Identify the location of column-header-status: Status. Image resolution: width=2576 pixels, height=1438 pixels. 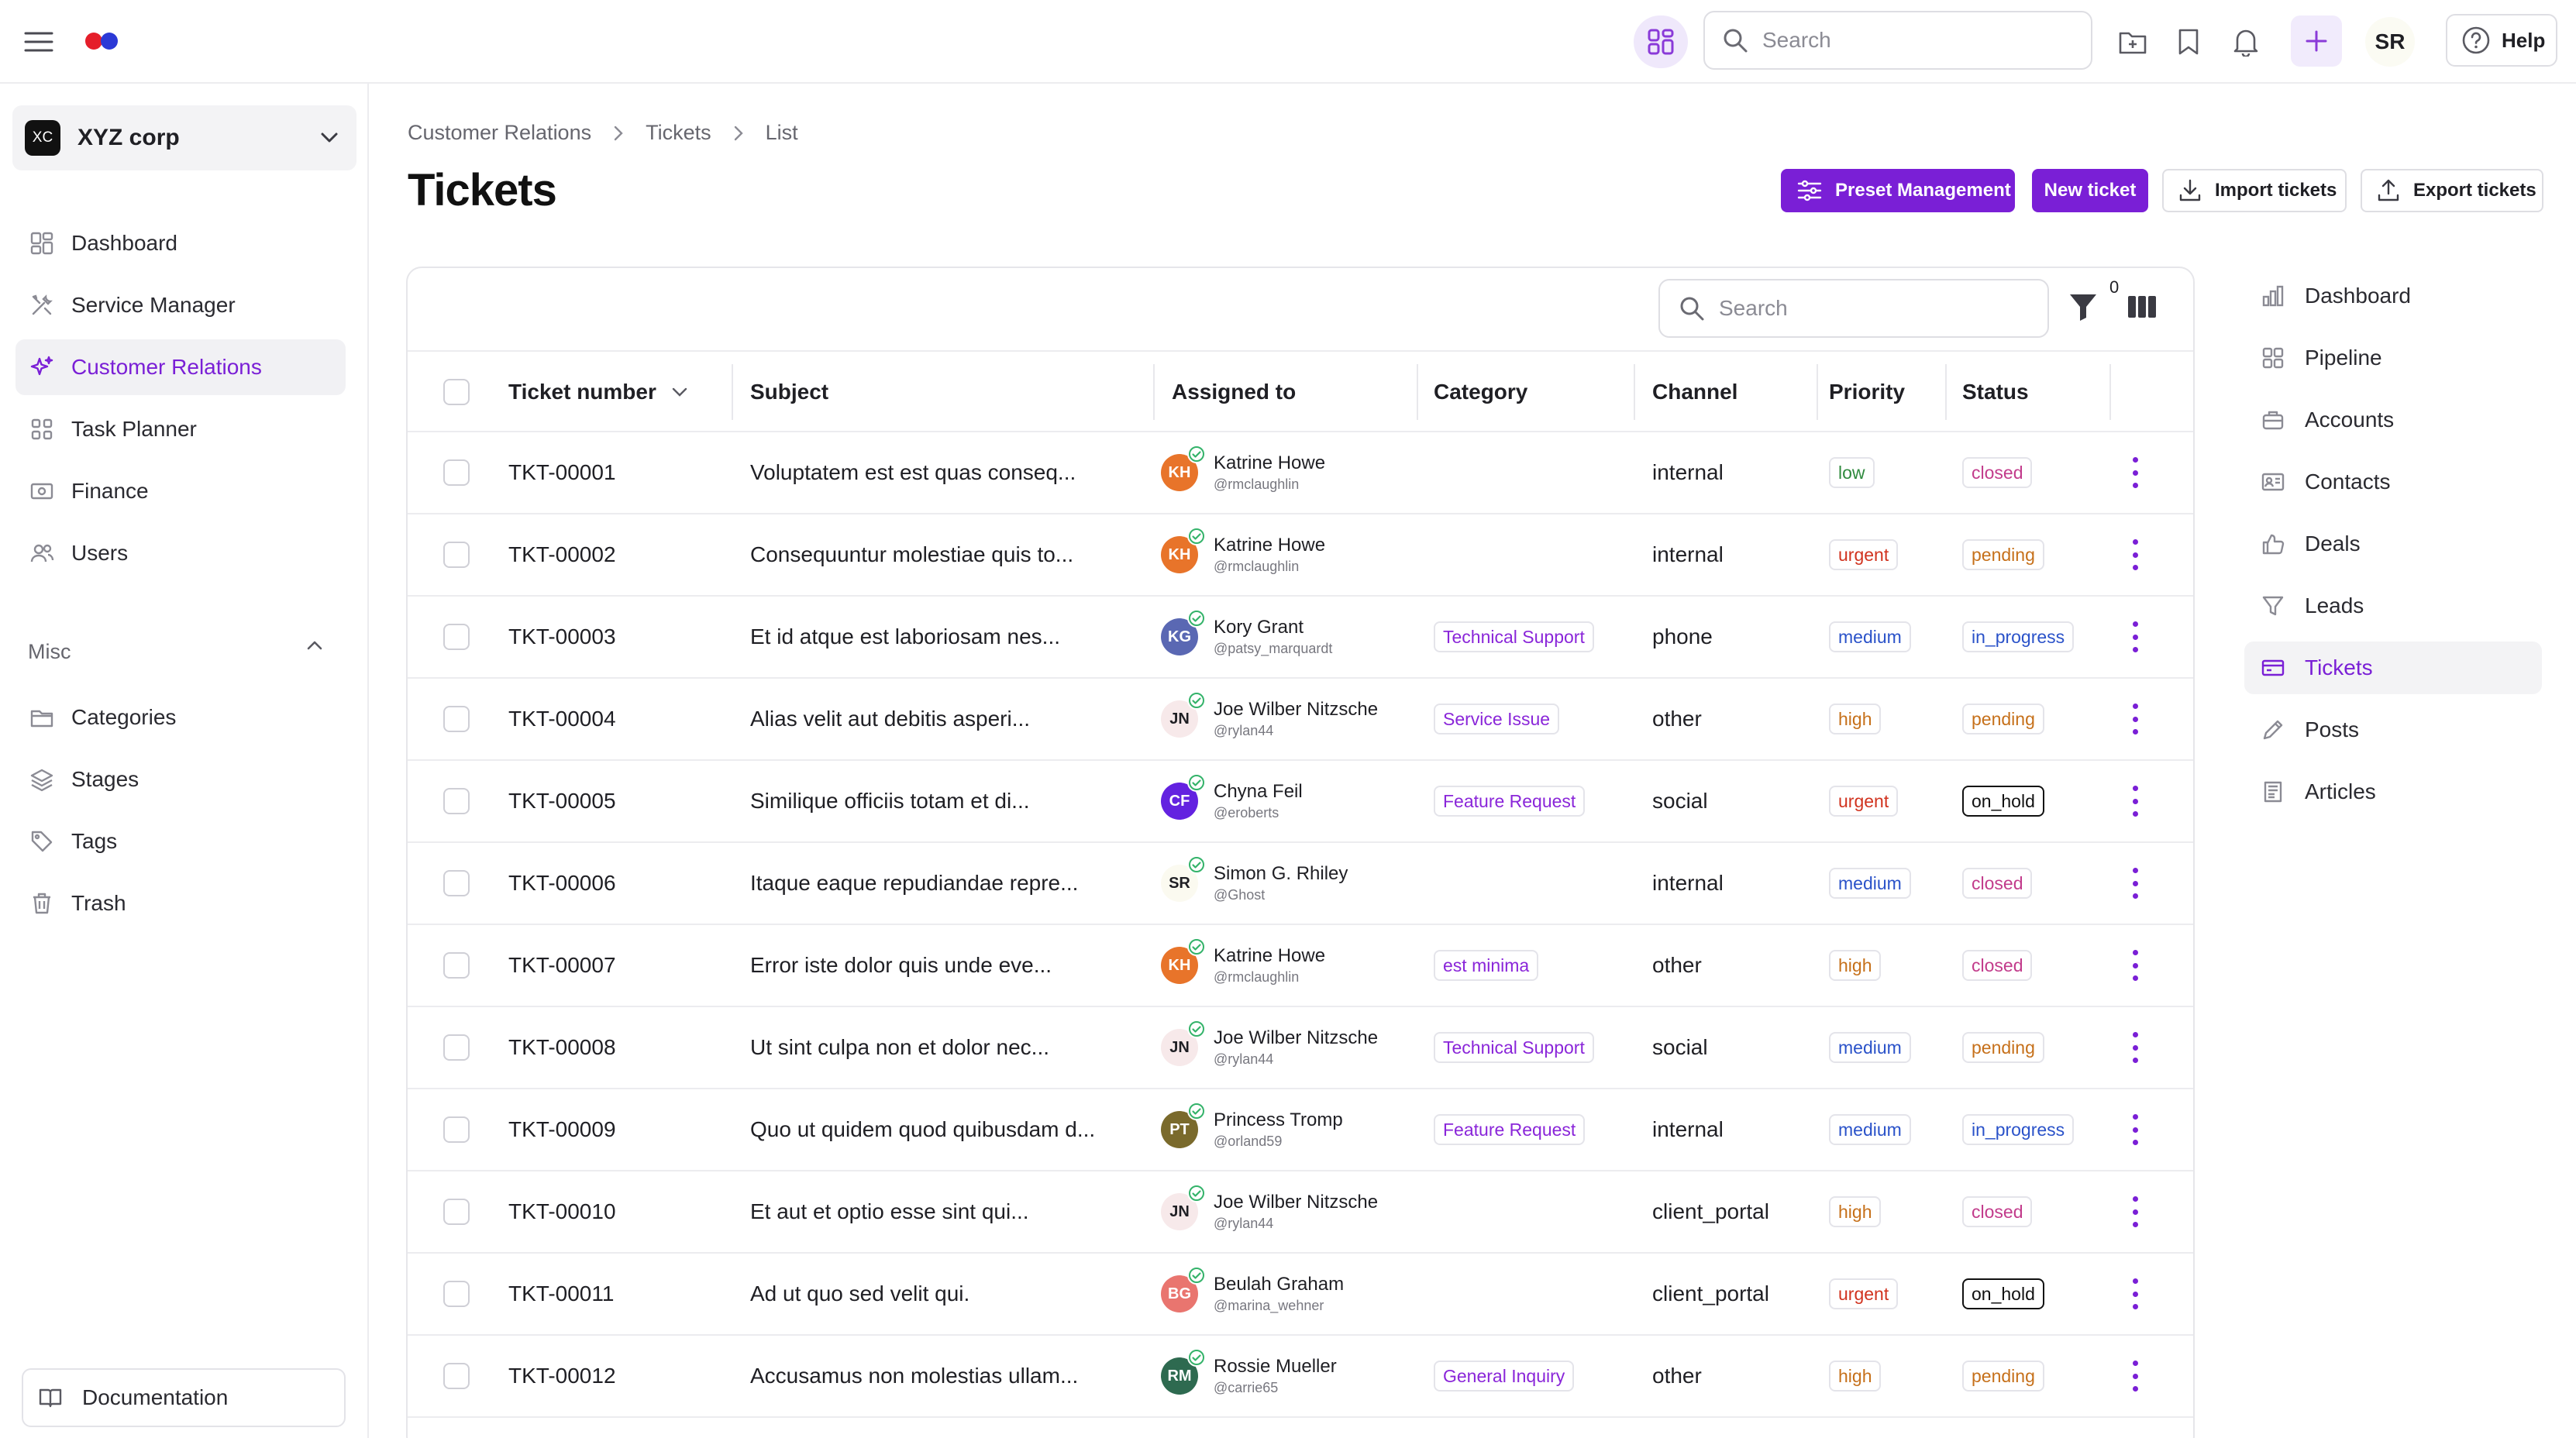
(1995, 392).